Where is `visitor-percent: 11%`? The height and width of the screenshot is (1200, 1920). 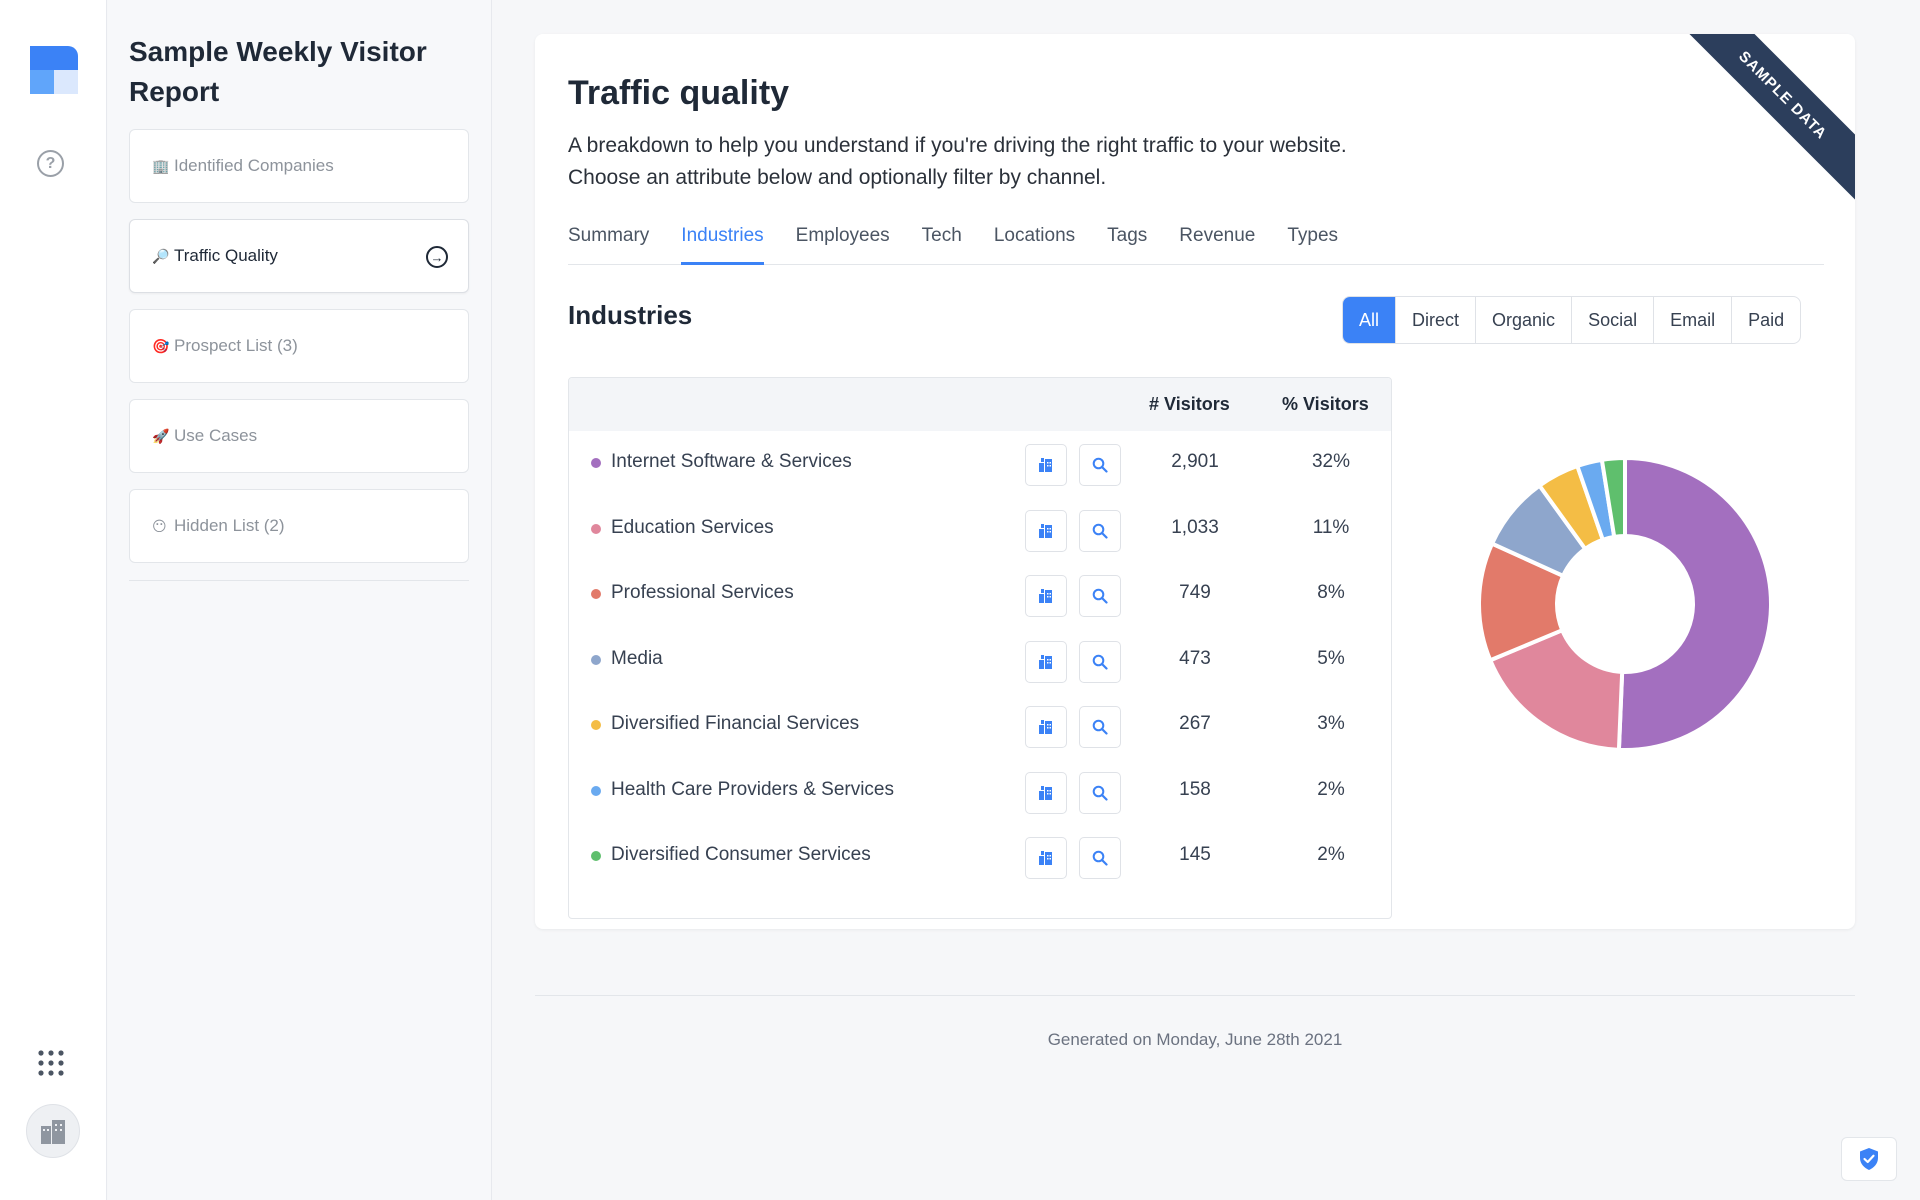
visitor-percent: 11% is located at coordinates (1331, 527).